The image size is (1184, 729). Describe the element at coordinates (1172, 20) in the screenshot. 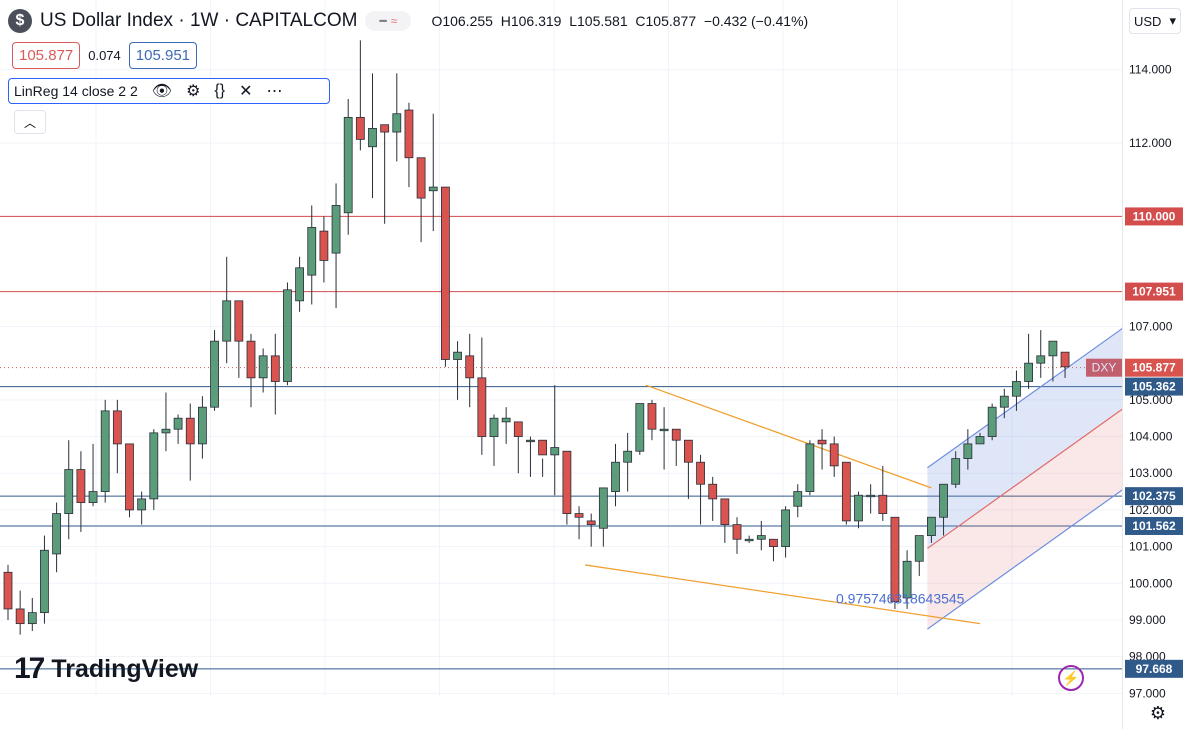

I see `chevron-down-icon: ▾` at that location.